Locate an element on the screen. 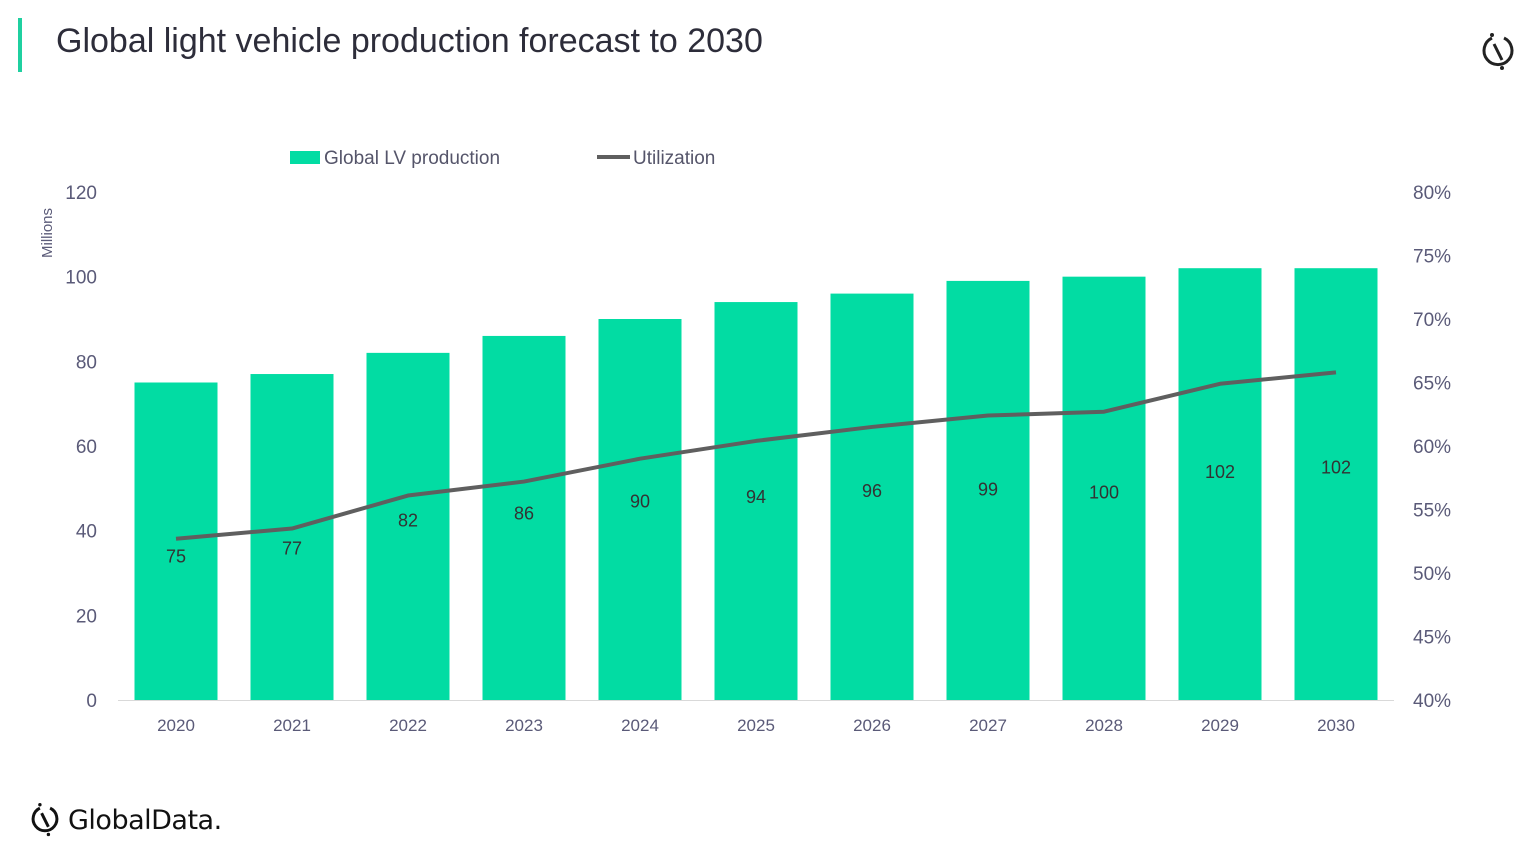 This screenshot has height=854, width=1540. y-tick-label: 120 is located at coordinates (81, 193).